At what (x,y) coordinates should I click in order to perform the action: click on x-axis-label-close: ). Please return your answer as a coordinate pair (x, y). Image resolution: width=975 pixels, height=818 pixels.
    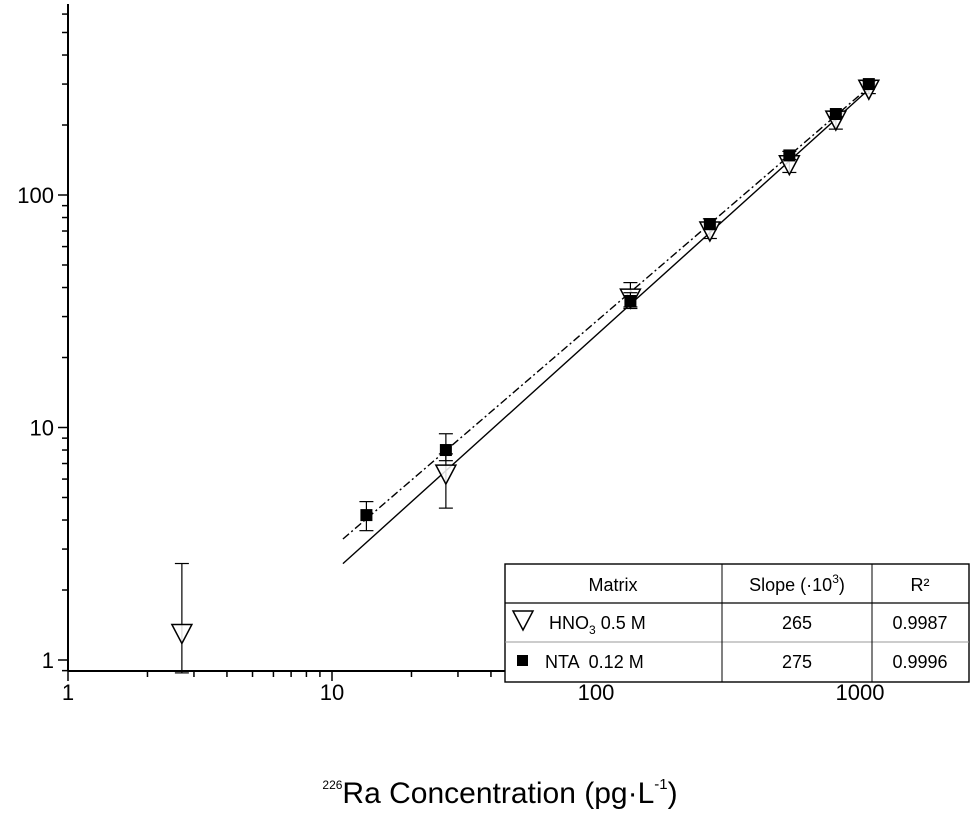
    Looking at the image, I should click on (673, 793).